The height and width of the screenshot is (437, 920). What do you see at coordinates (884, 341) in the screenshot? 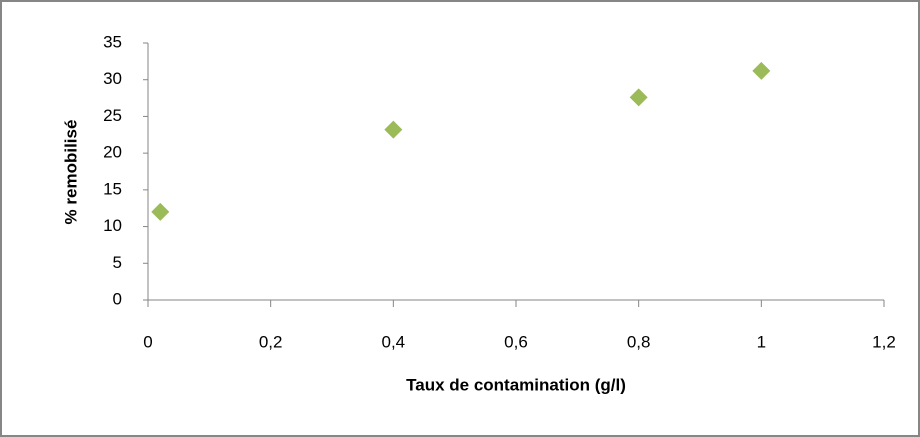
I see `x-tick-label: 1,2` at bounding box center [884, 341].